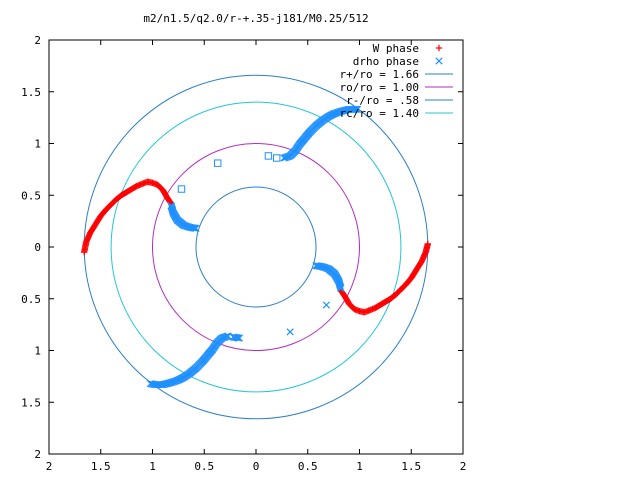 The image size is (640, 480). I want to click on chart-title: m2/n1.5/q2.0/r-+.35-j181/M0.25/512, so click(255, 18).